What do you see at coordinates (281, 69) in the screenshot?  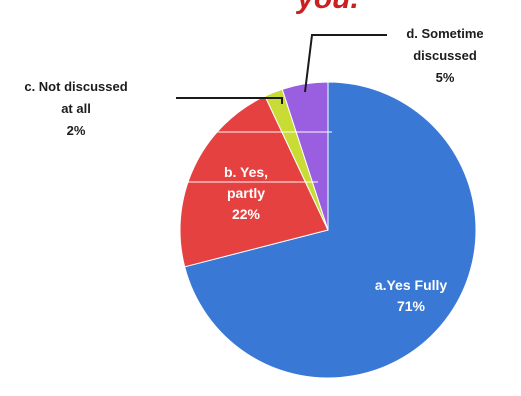 I see `leader-lines` at bounding box center [281, 69].